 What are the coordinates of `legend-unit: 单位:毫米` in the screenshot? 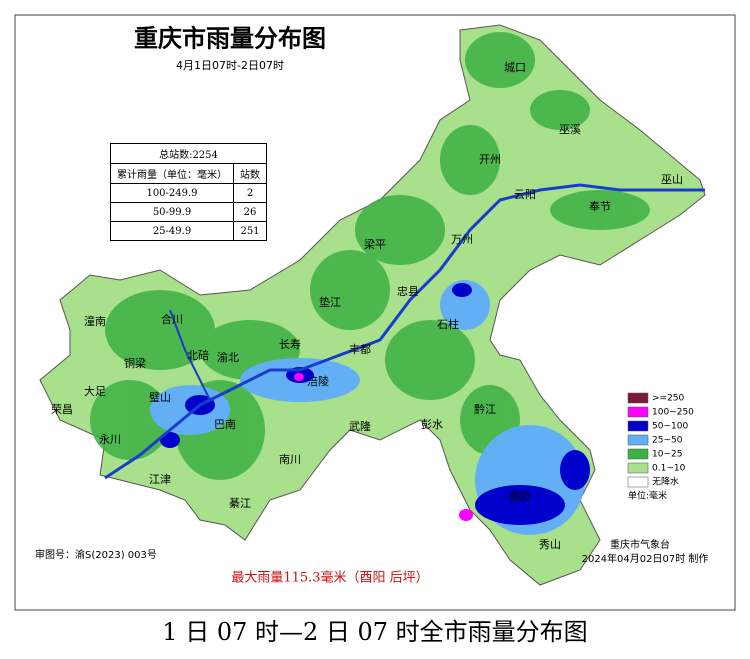 It's located at (647, 496).